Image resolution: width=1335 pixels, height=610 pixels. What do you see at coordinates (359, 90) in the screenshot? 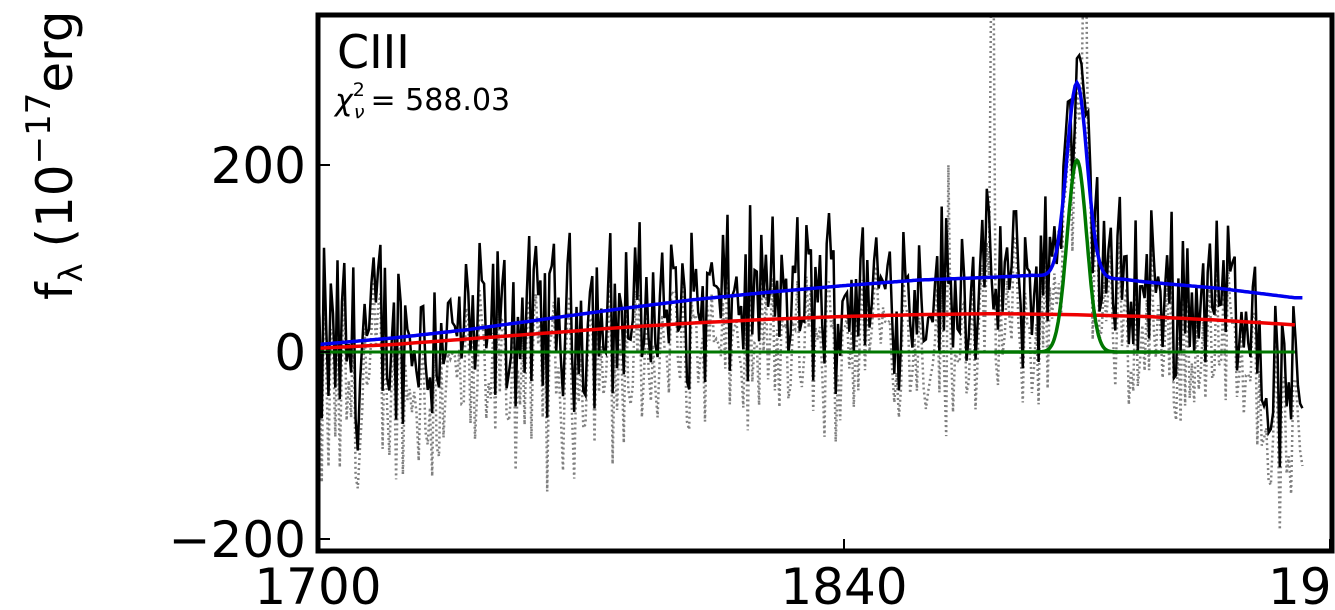
I see `chi-sup: 2` at bounding box center [359, 90].